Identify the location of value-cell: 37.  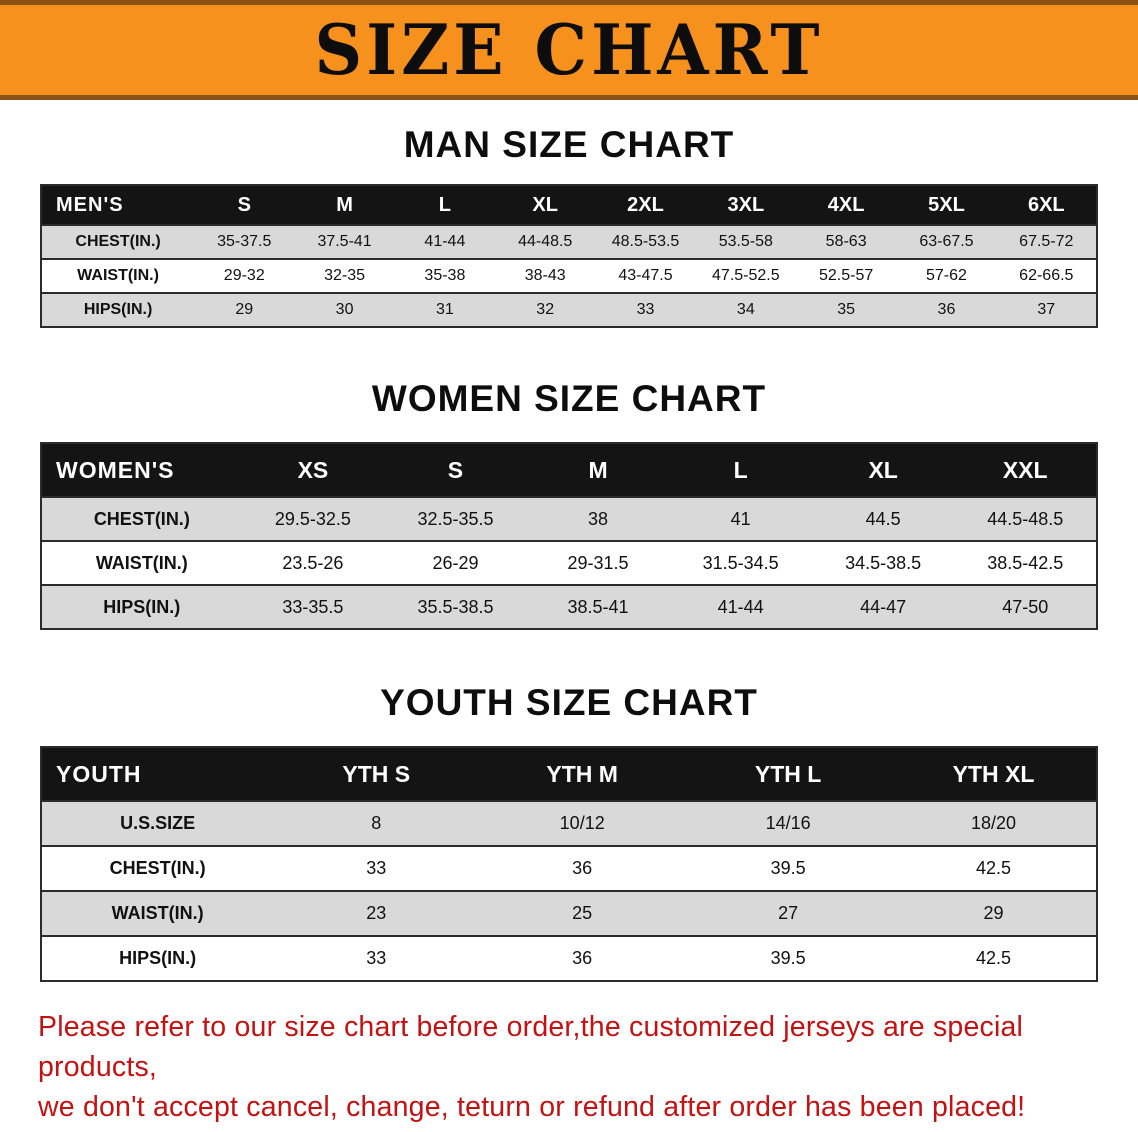
(1046, 310).